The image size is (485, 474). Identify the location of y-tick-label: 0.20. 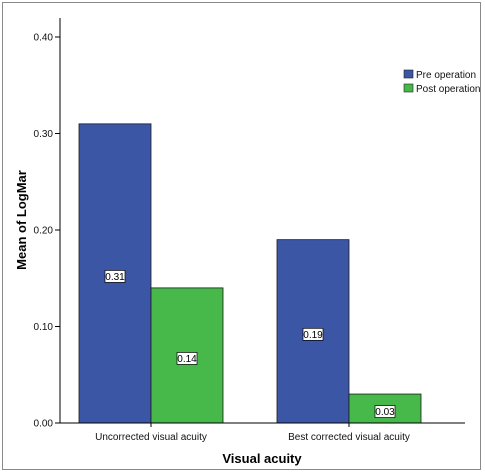
(44, 231).